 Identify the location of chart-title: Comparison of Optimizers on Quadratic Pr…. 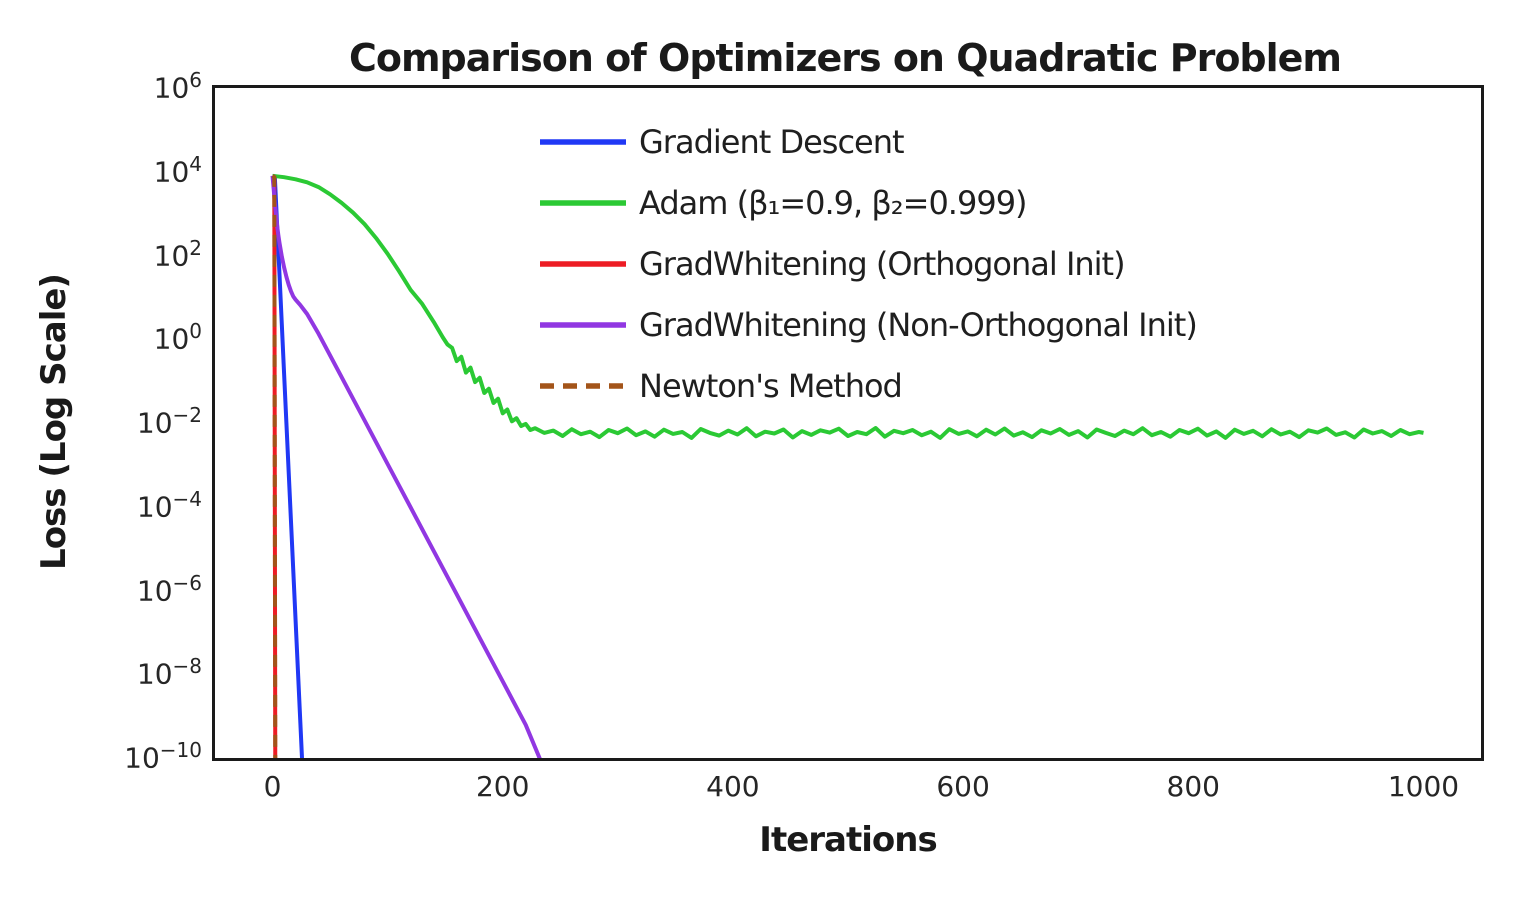
(845, 58).